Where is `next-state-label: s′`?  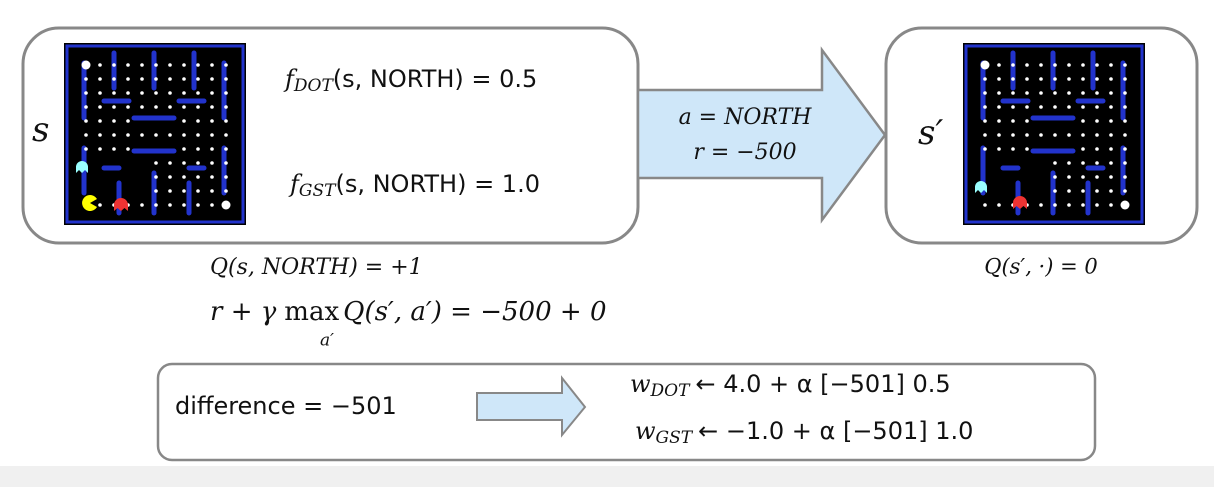 next-state-label: s′ is located at coordinates (930, 133).